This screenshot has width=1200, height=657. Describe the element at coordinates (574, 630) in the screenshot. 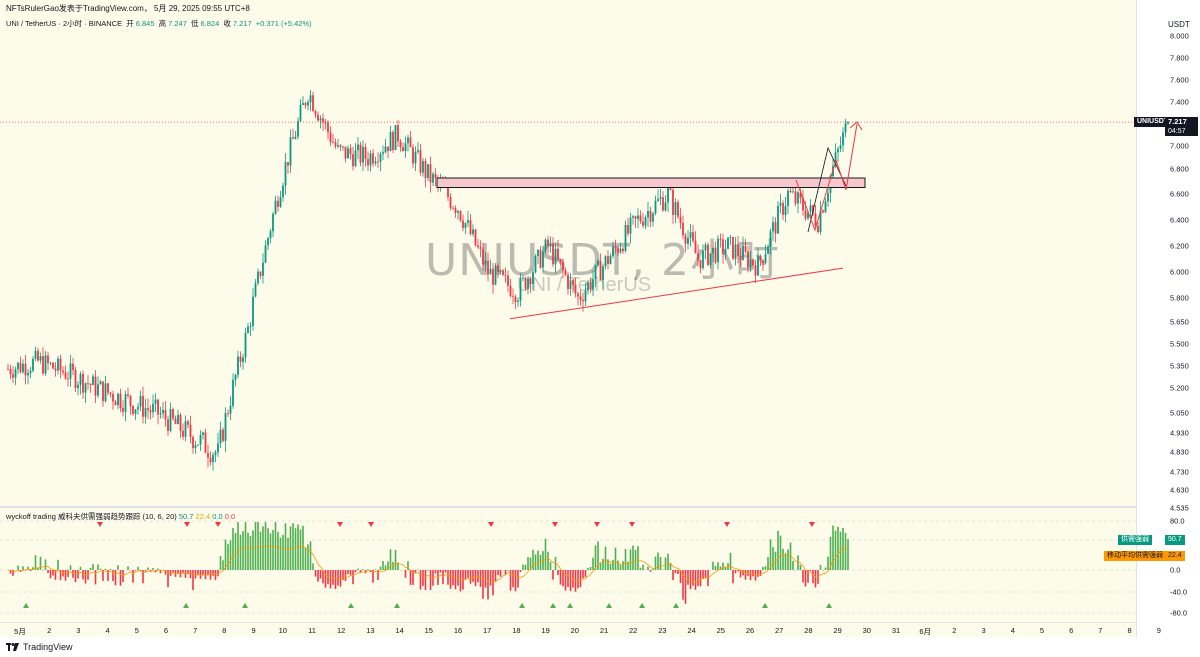

I see `time-tick-label: 20` at that location.